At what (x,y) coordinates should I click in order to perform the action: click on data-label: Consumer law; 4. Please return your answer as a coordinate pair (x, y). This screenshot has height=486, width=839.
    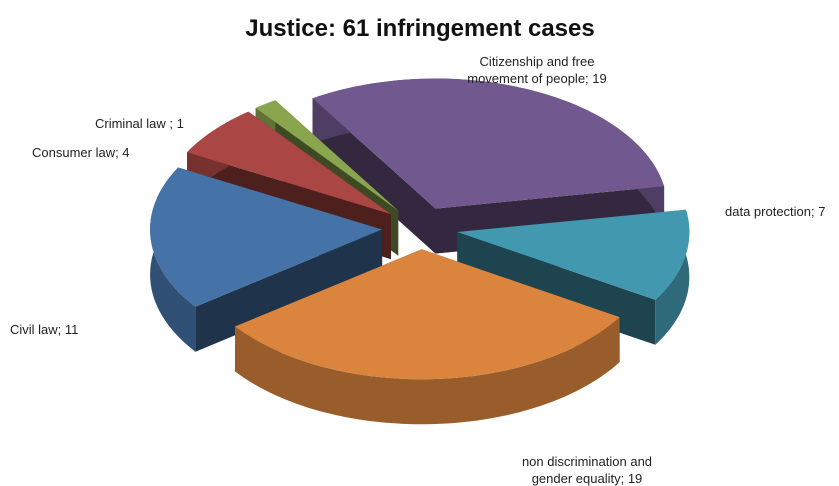
    Looking at the image, I should click on (81, 152).